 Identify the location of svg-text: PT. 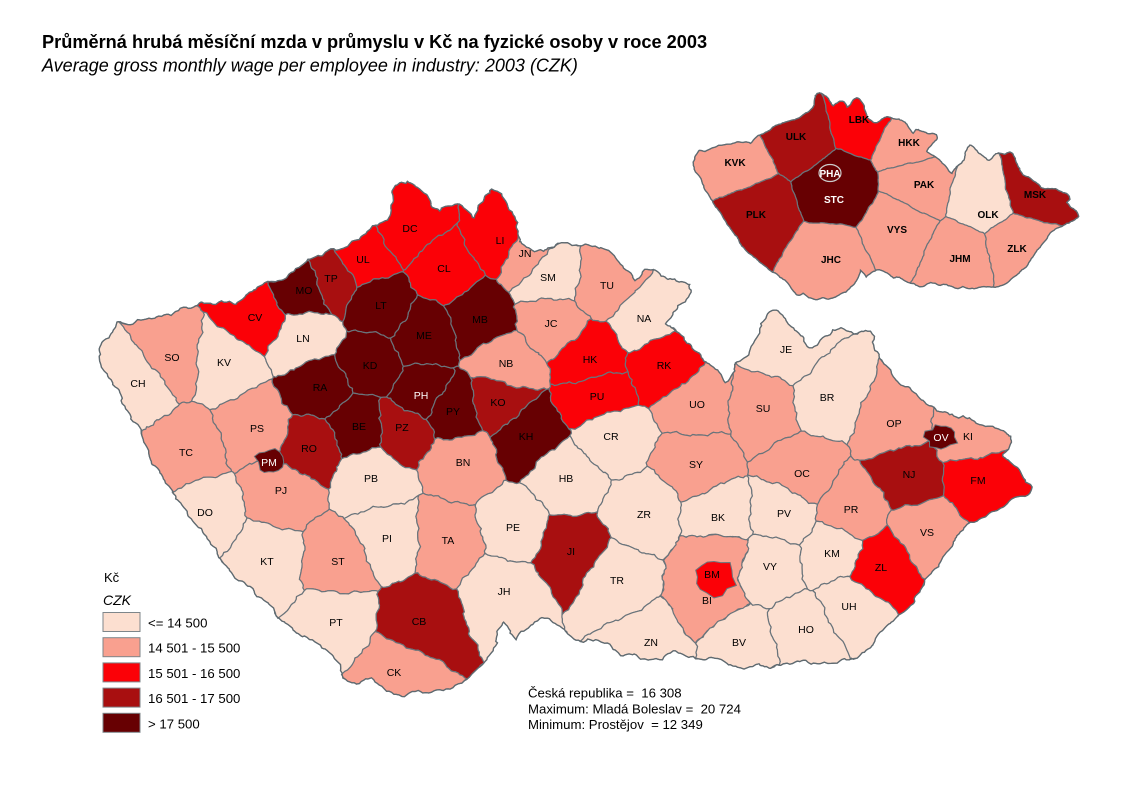
(336, 623).